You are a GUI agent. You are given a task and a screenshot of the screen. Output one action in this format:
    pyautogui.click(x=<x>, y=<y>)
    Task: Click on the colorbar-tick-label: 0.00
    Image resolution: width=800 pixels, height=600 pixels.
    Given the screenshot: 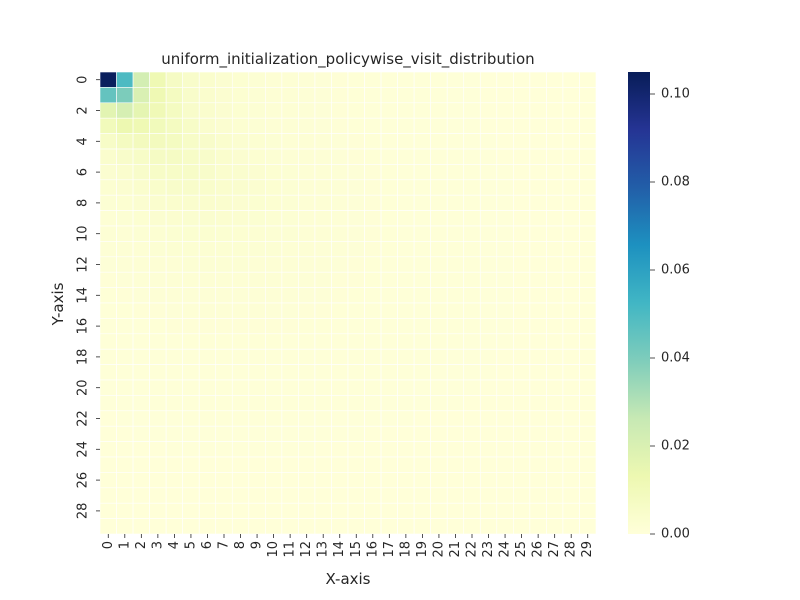 What is the action you would take?
    pyautogui.click(x=675, y=534)
    